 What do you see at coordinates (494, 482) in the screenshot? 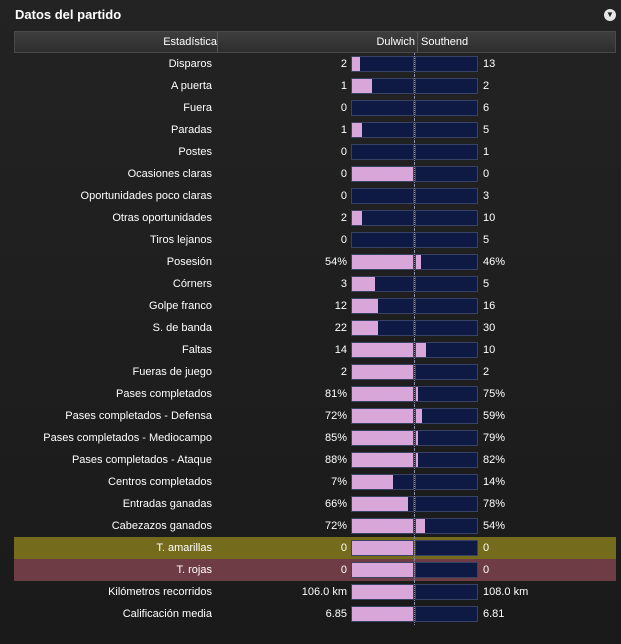
I see `away-value: 14%` at bounding box center [494, 482].